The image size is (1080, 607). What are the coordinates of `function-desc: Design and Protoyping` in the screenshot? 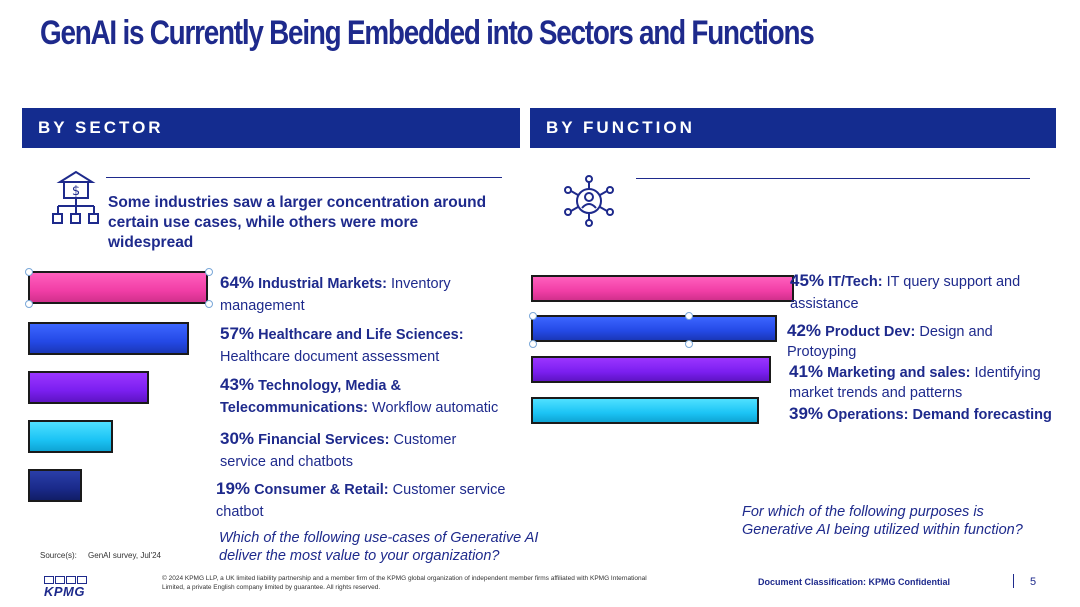 It's located at (890, 342).